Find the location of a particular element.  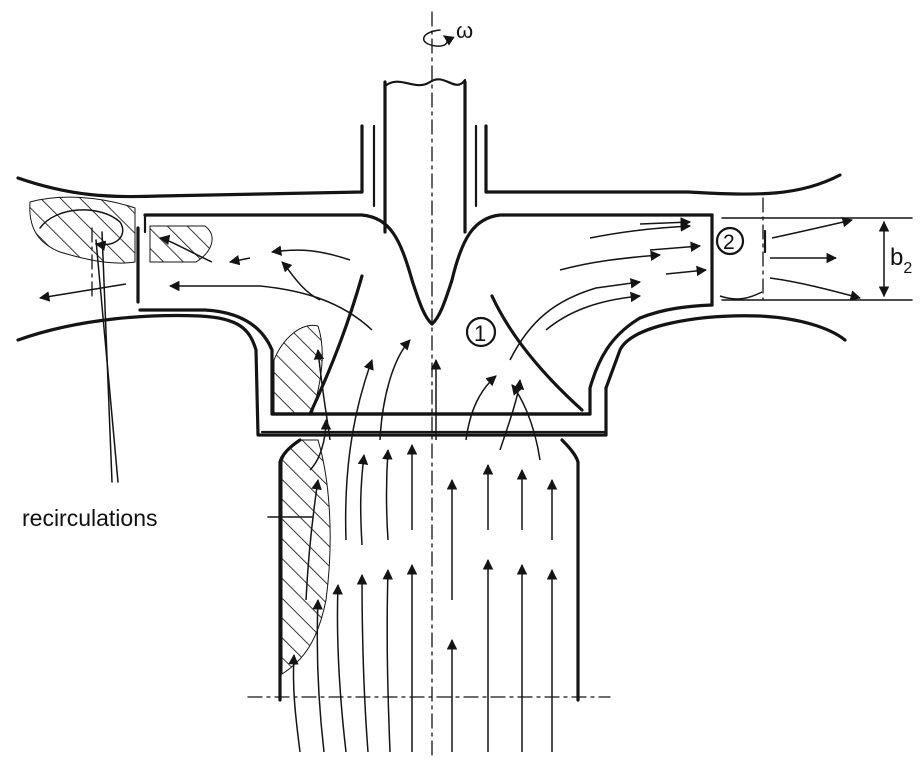

recirculation-zone-outlet is located at coordinates (121, 230).